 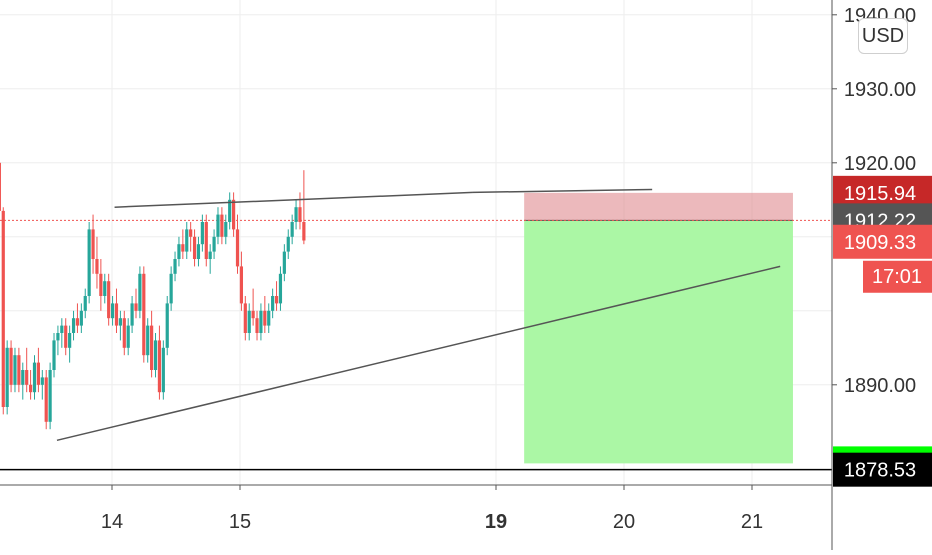 I want to click on countdown-label: 17:01, so click(x=897, y=276).